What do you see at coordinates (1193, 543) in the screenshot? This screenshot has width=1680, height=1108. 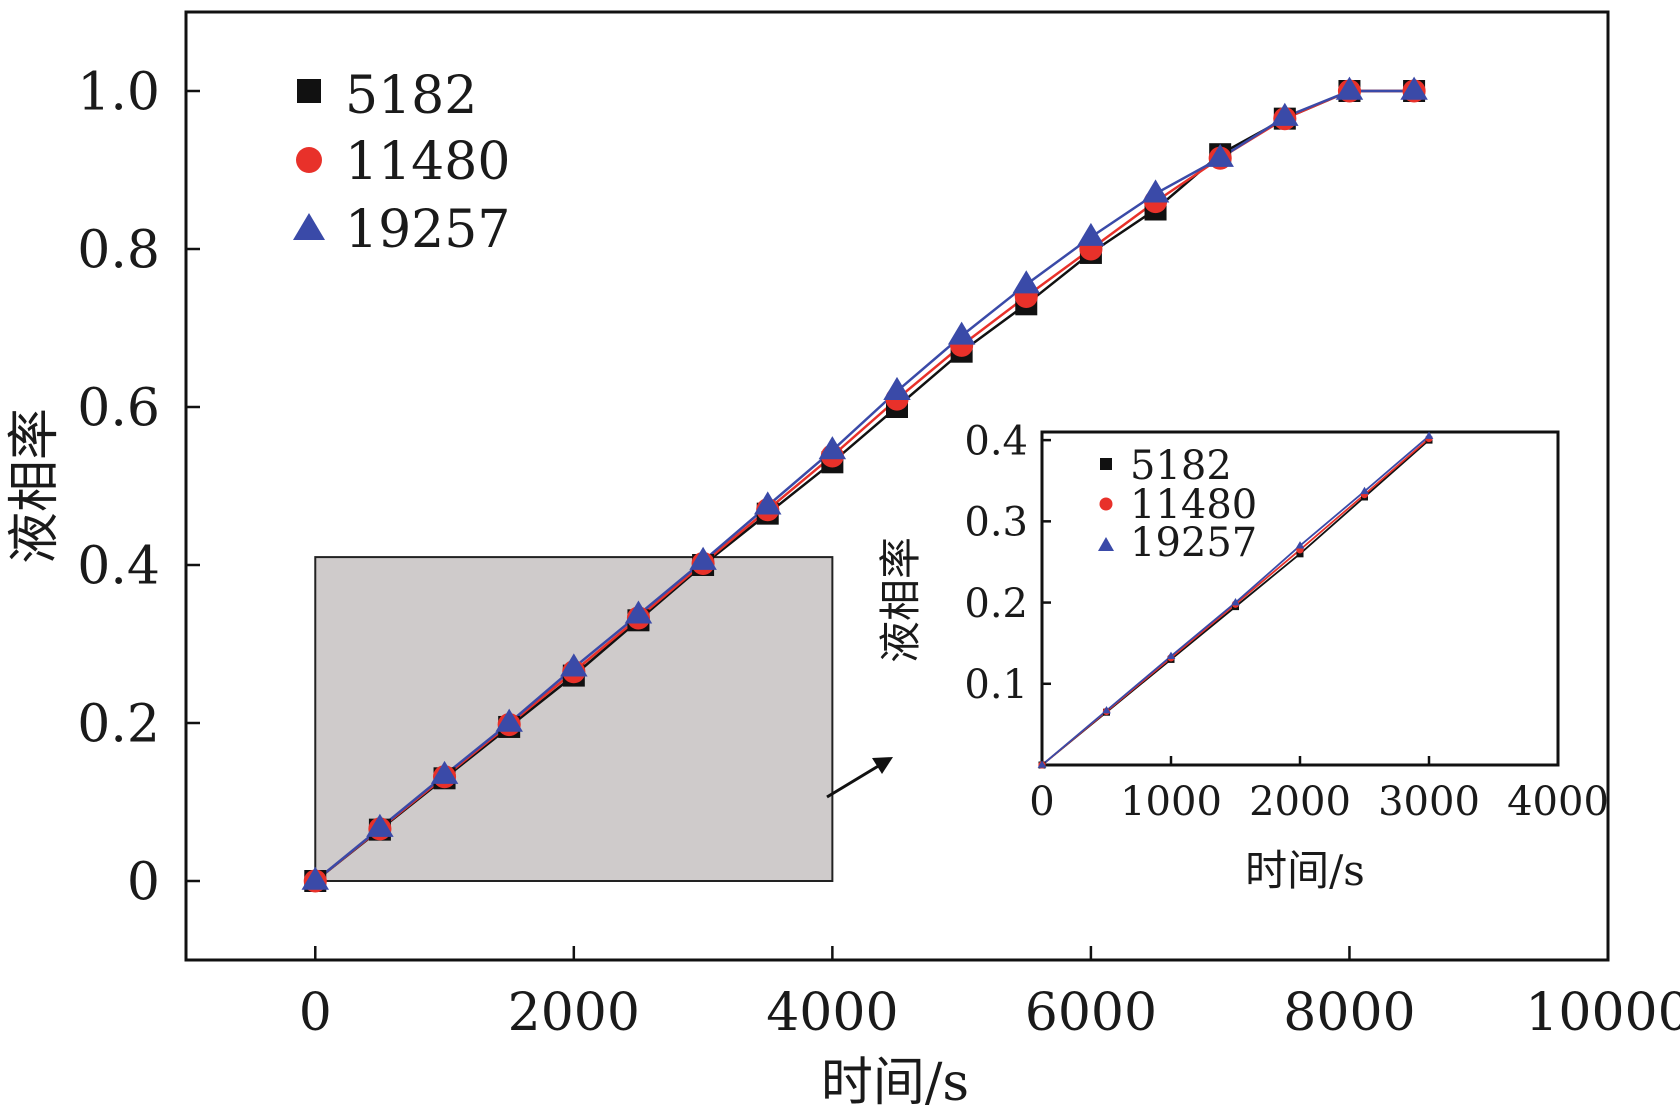 I see `inset-legend-label-19257: 19257` at bounding box center [1193, 543].